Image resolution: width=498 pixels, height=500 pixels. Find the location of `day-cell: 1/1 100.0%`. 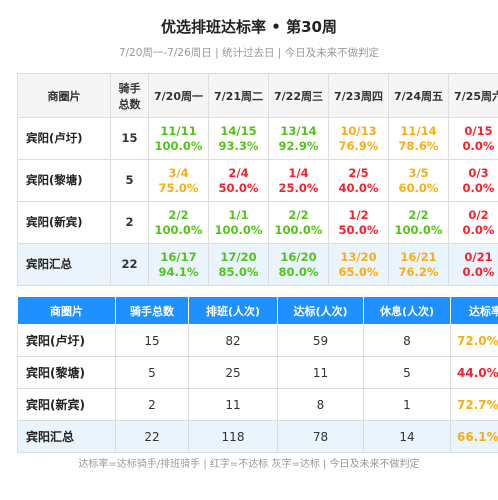

day-cell: 1/1 100.0% is located at coordinates (238, 222).